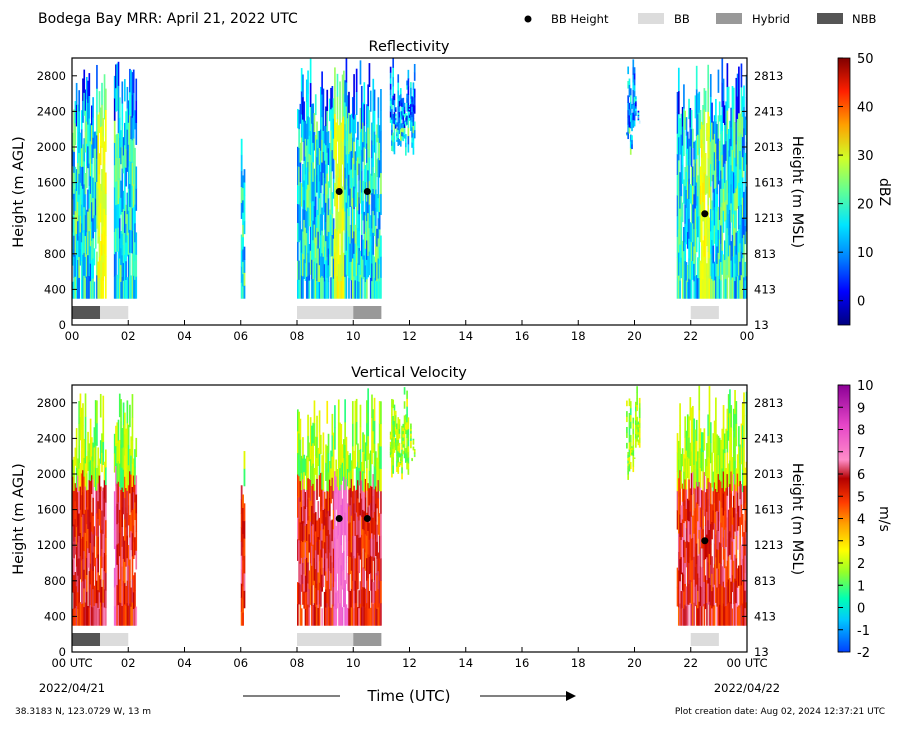 The image size is (900, 729). I want to click on x-tick-label: 02, so click(128, 336).